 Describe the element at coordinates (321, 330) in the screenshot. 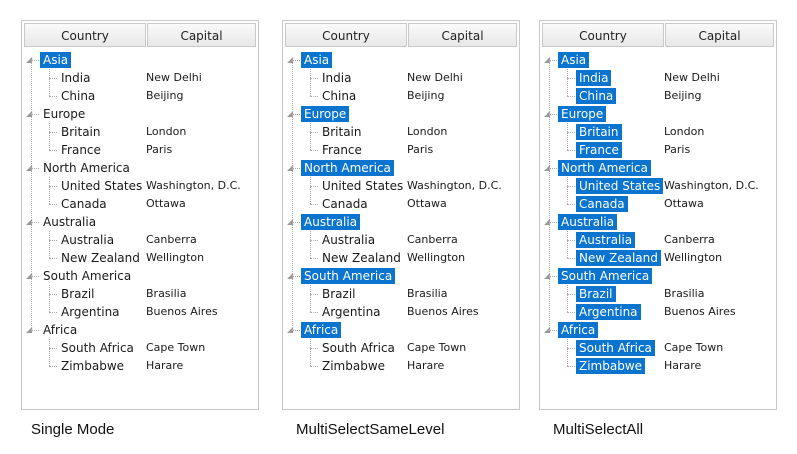

I see `continent-label: Africa` at that location.